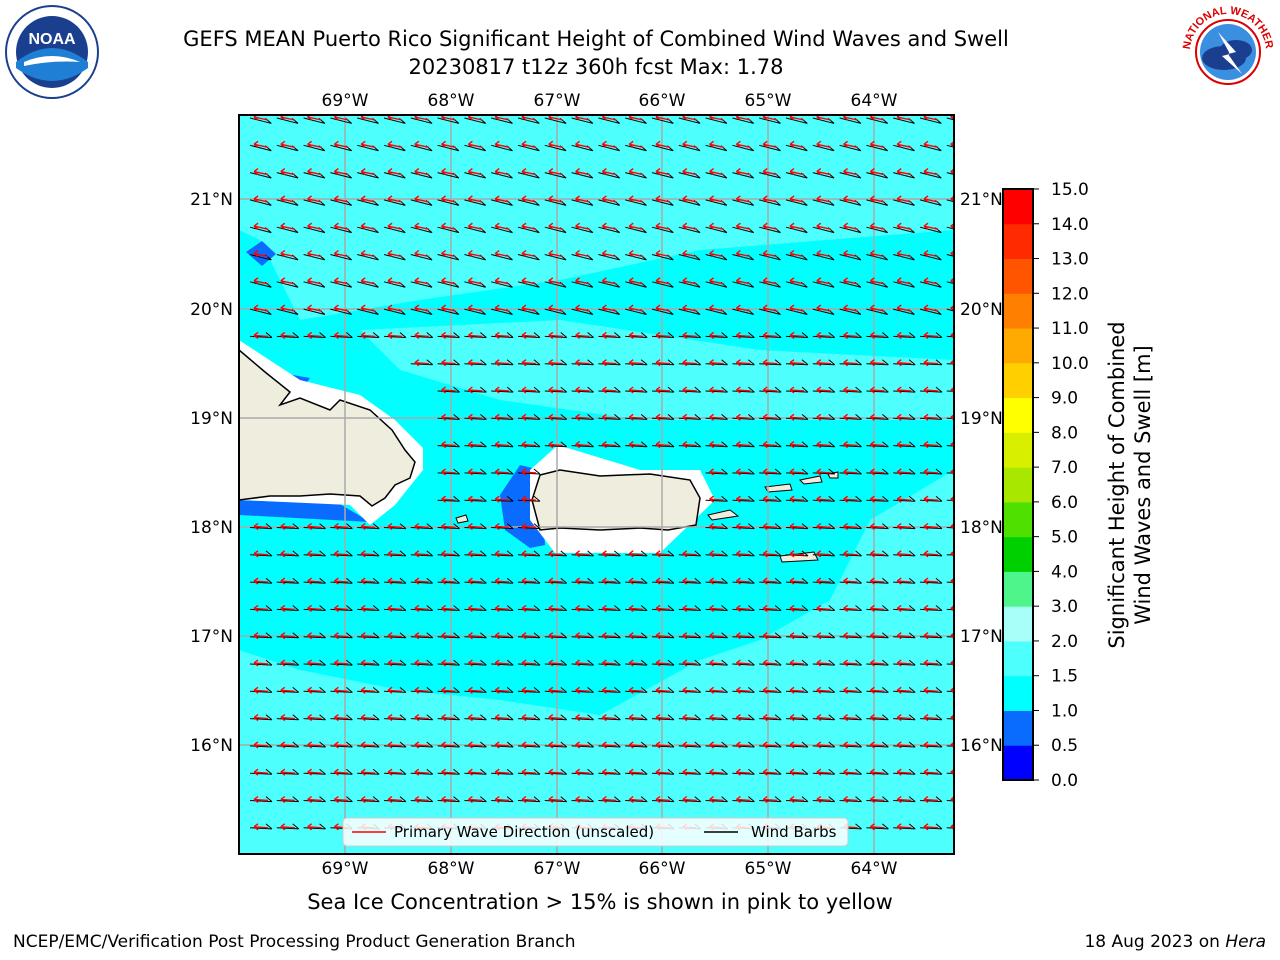 This screenshot has height=960, width=1280. What do you see at coordinates (768, 101) in the screenshot?
I see `lon-label: 65°W` at bounding box center [768, 101].